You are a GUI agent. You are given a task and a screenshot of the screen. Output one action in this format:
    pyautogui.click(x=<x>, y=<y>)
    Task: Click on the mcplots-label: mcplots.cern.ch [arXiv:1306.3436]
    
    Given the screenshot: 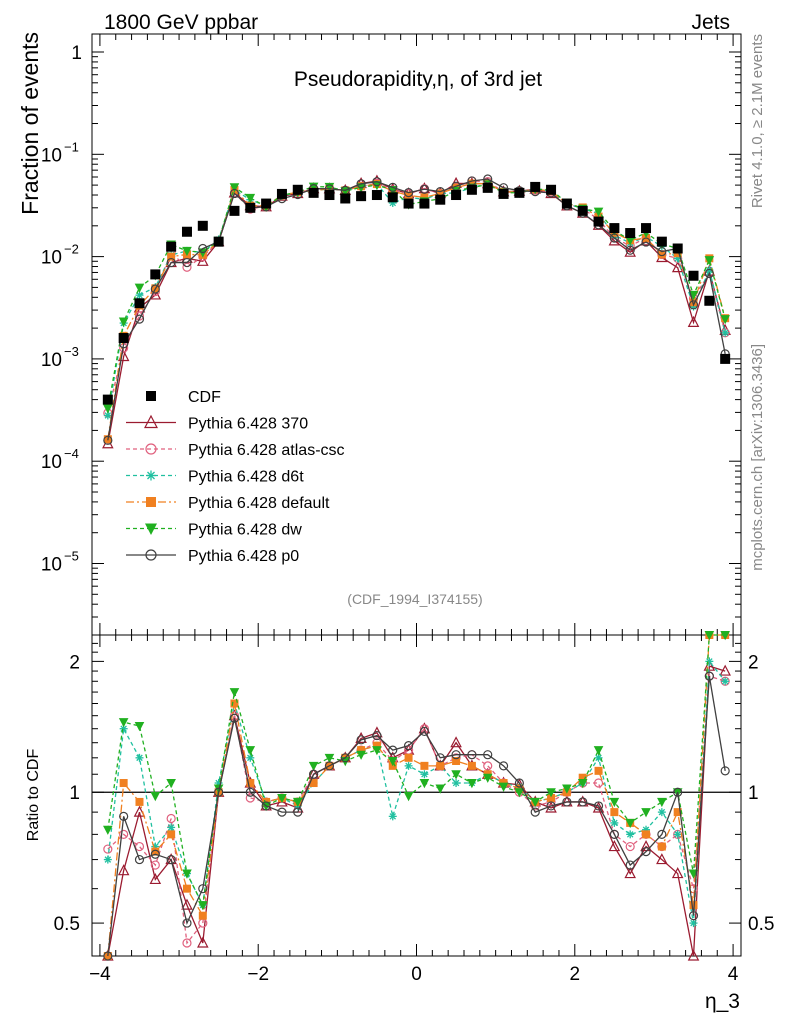 What is the action you would take?
    pyautogui.click(x=757, y=457)
    